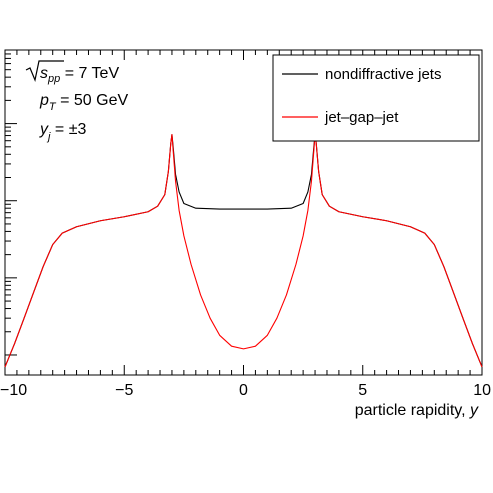  I want to click on legend-box, so click(376, 98).